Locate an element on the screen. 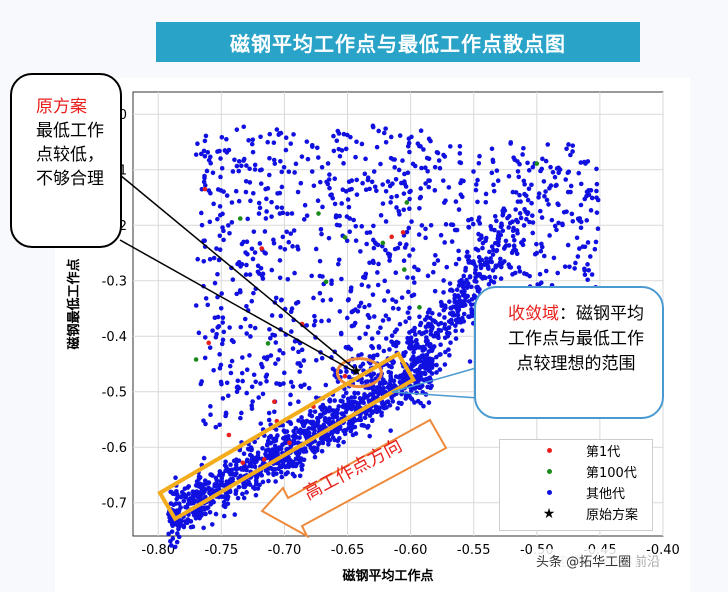 This screenshot has width=728, height=592. legend-marker-gen100 is located at coordinates (549, 471).